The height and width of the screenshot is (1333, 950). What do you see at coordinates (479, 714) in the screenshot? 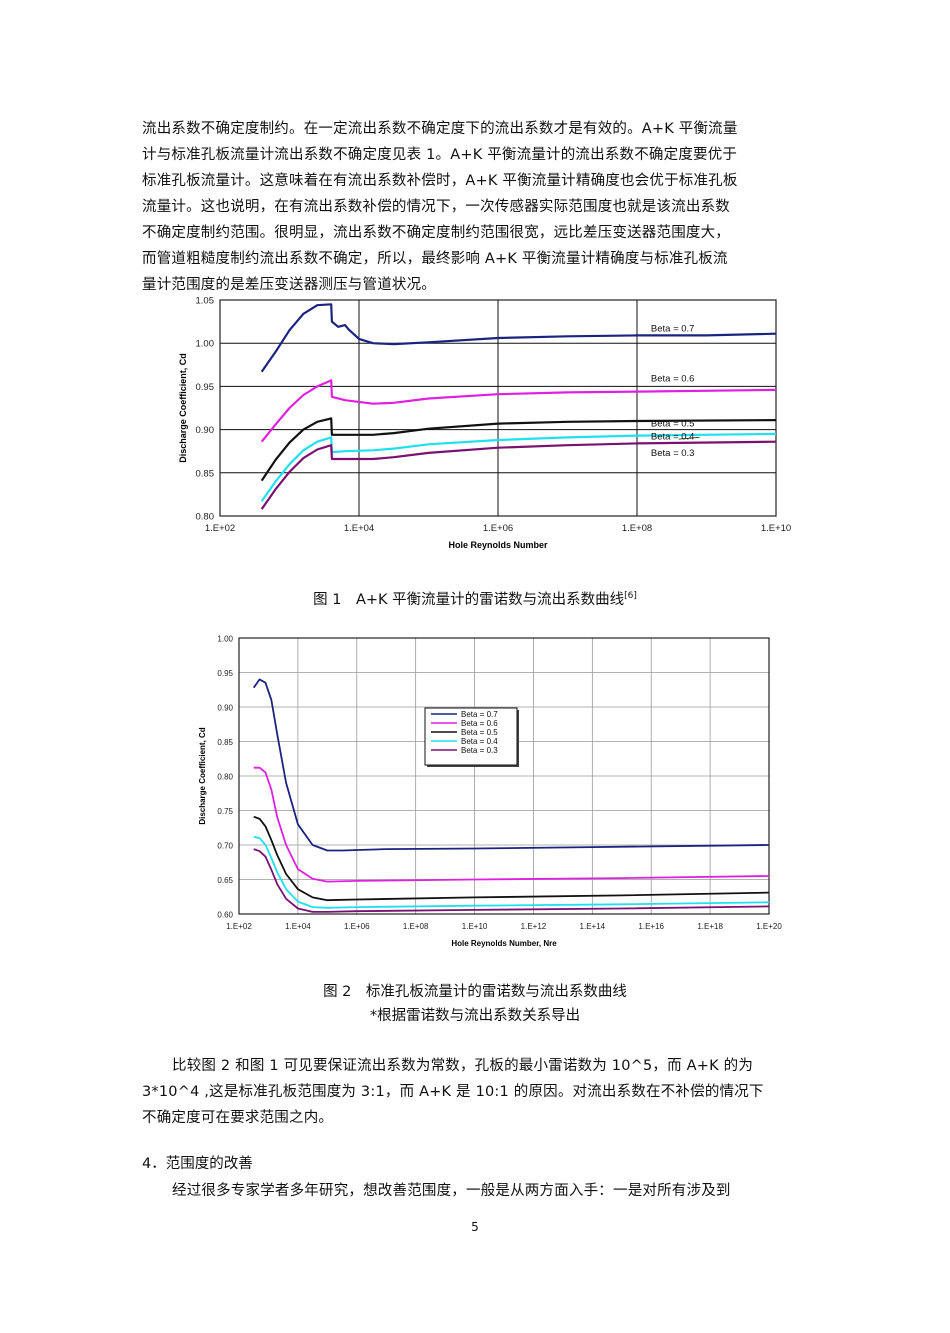
I see `legend-entry: Beta = 0.7` at bounding box center [479, 714].